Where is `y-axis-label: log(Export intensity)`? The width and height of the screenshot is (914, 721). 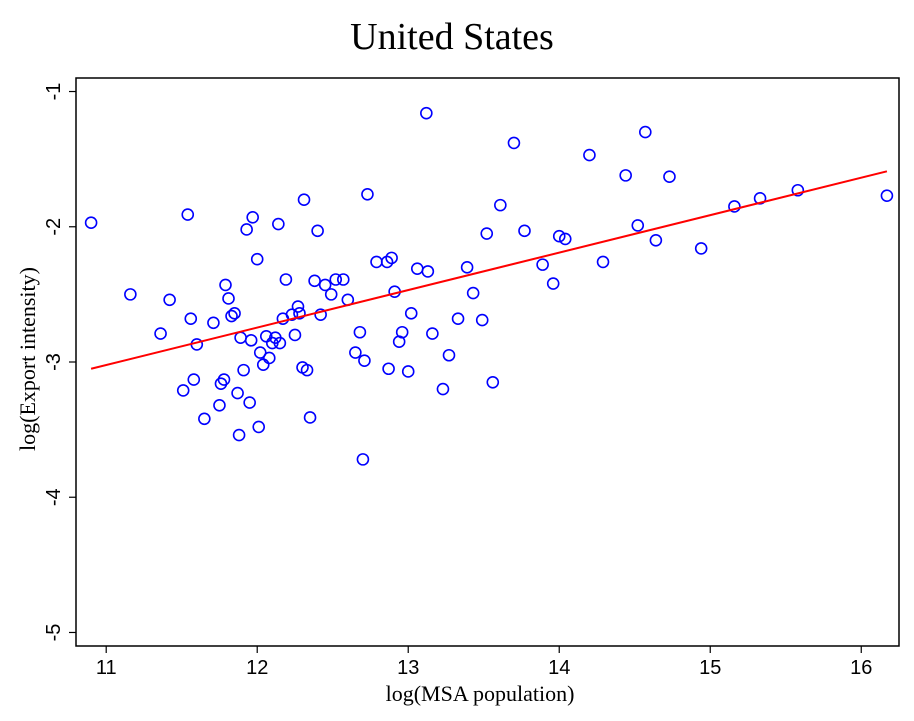 y-axis-label: log(Export intensity) is located at coordinates (27, 359).